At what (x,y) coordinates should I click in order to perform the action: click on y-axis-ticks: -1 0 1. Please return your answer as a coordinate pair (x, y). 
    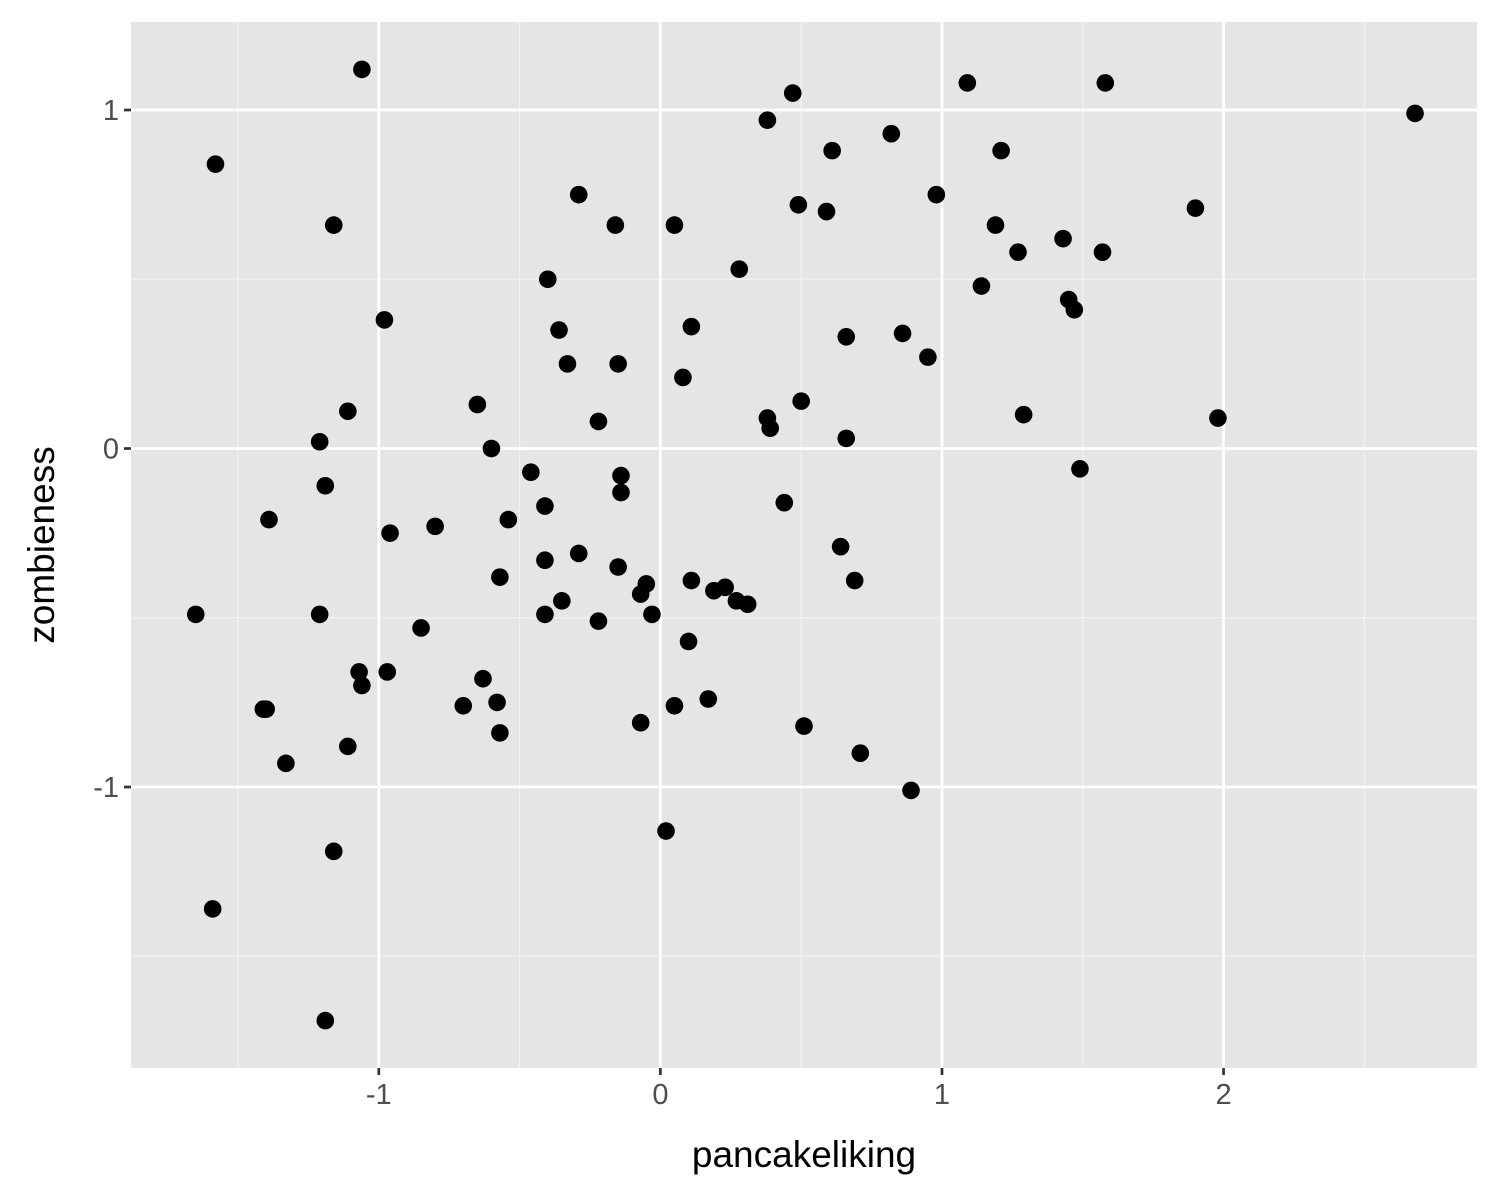
    Looking at the image, I should click on (112, 449).